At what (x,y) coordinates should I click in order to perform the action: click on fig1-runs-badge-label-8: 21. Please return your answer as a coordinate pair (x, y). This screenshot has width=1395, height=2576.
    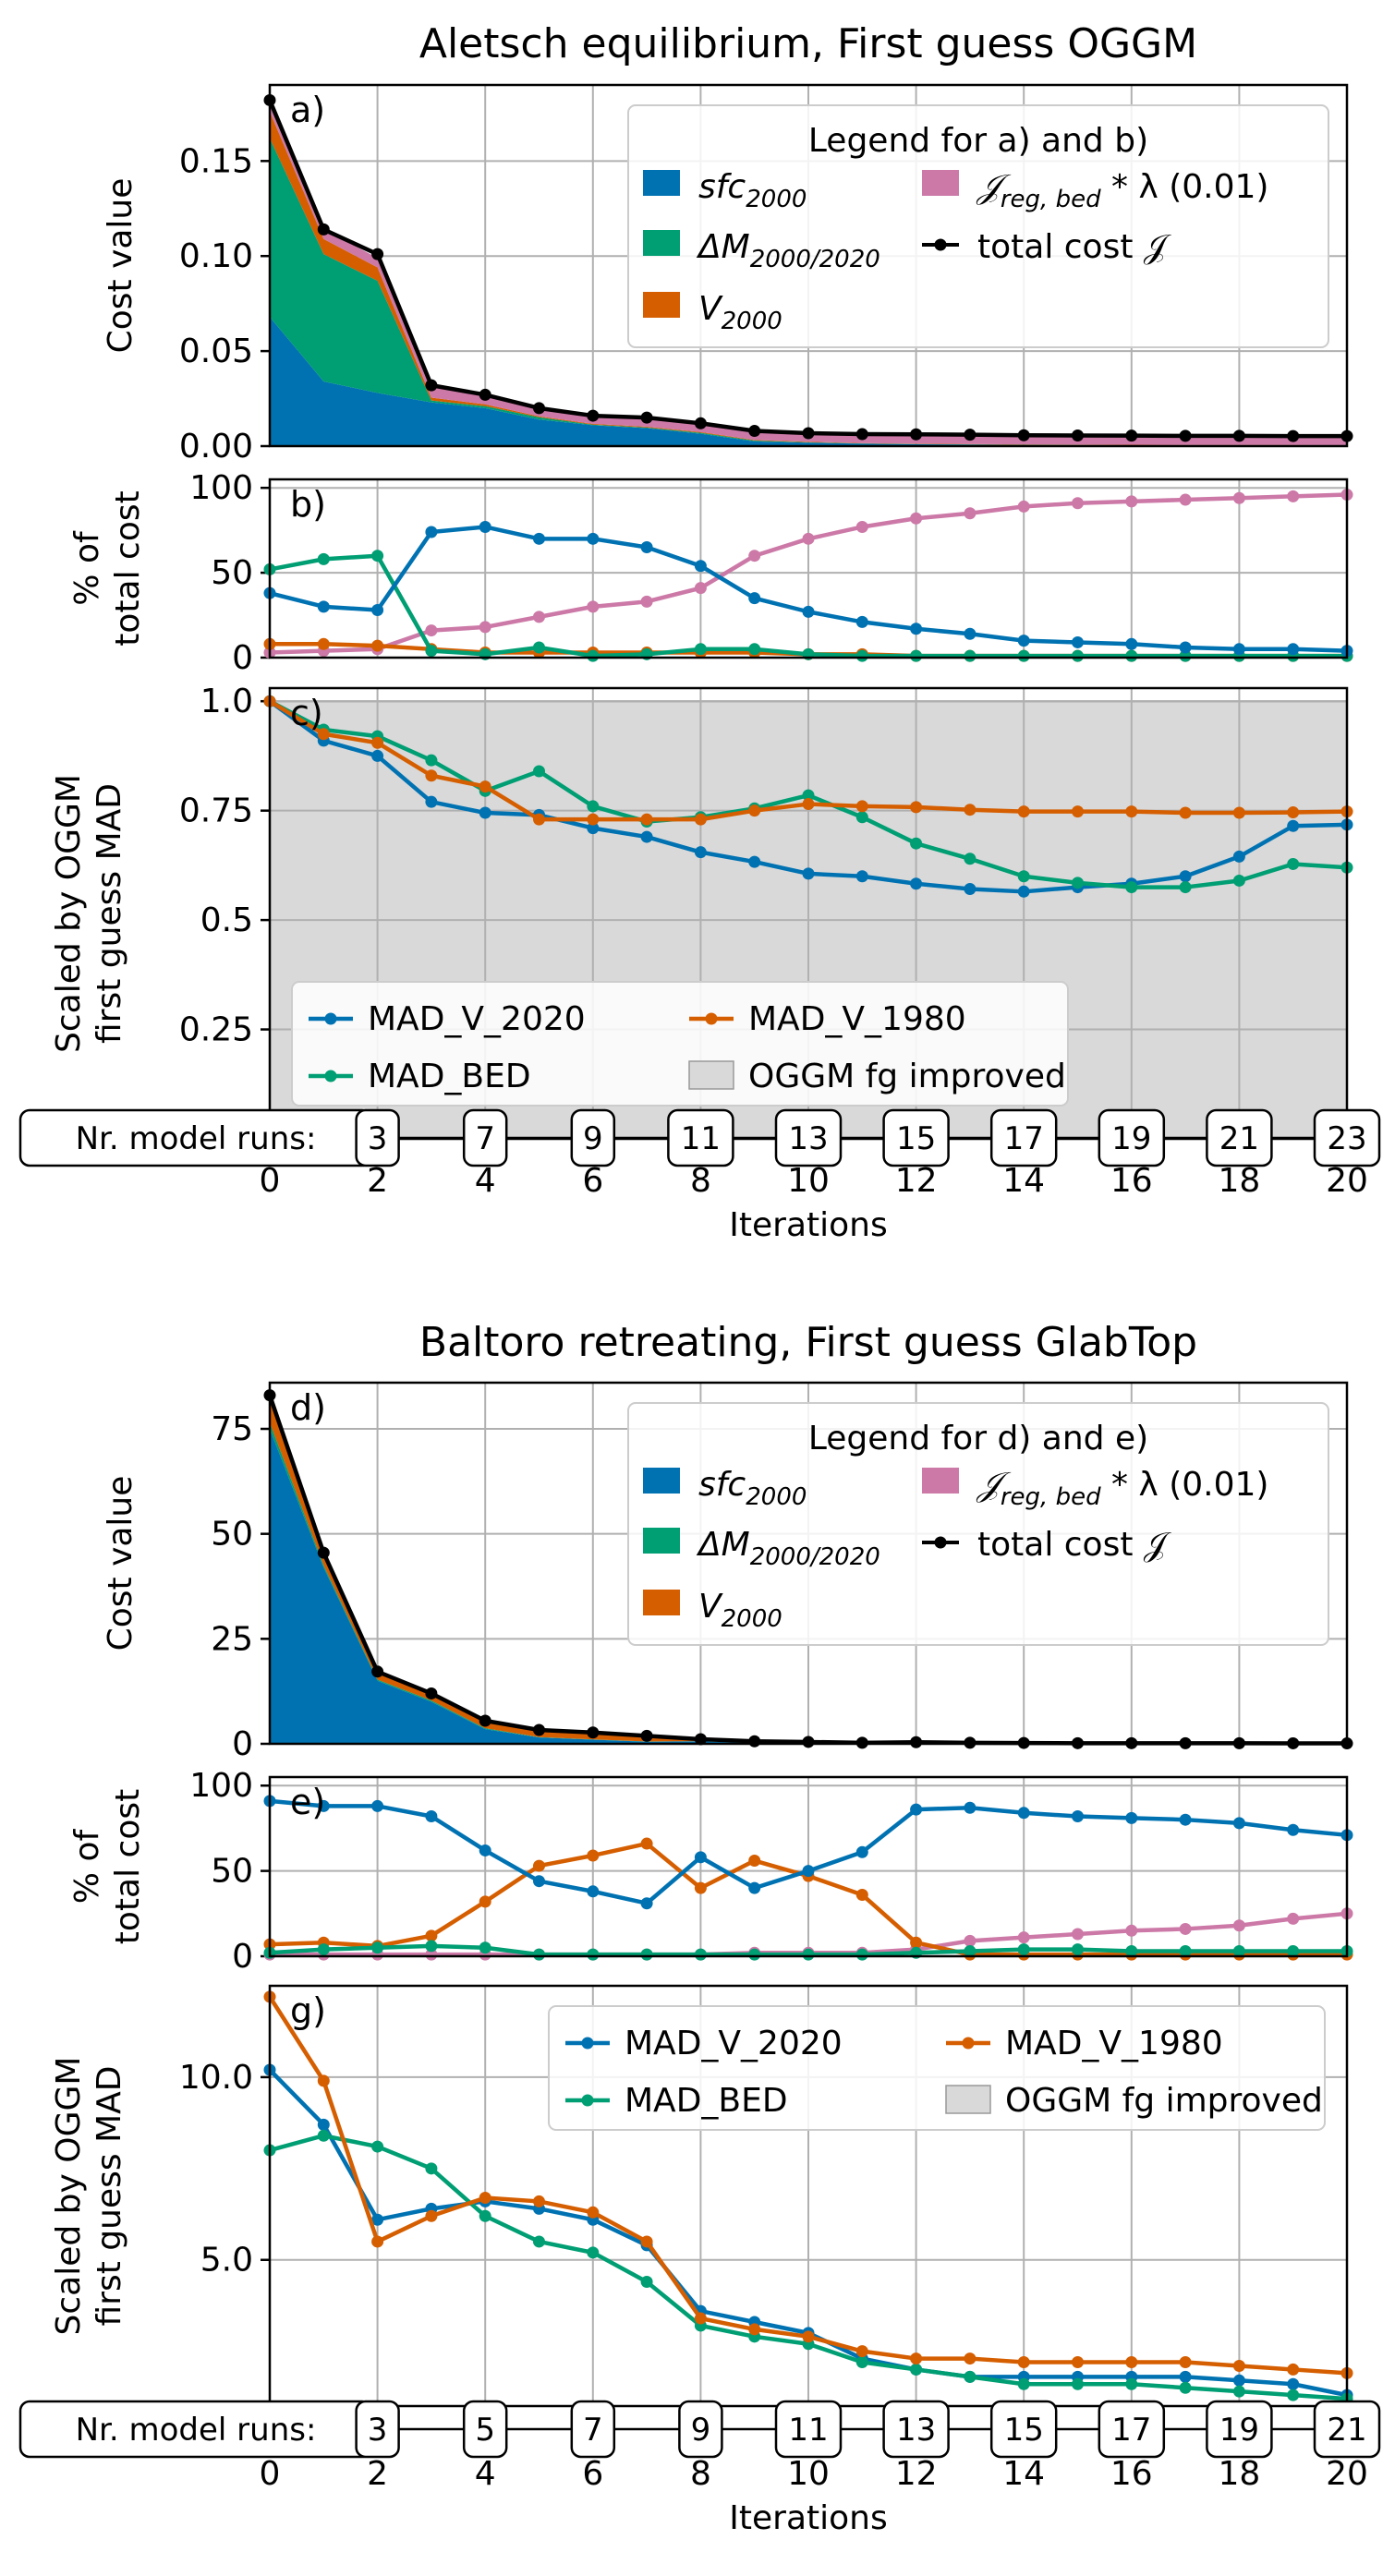
    Looking at the image, I should click on (1239, 1138).